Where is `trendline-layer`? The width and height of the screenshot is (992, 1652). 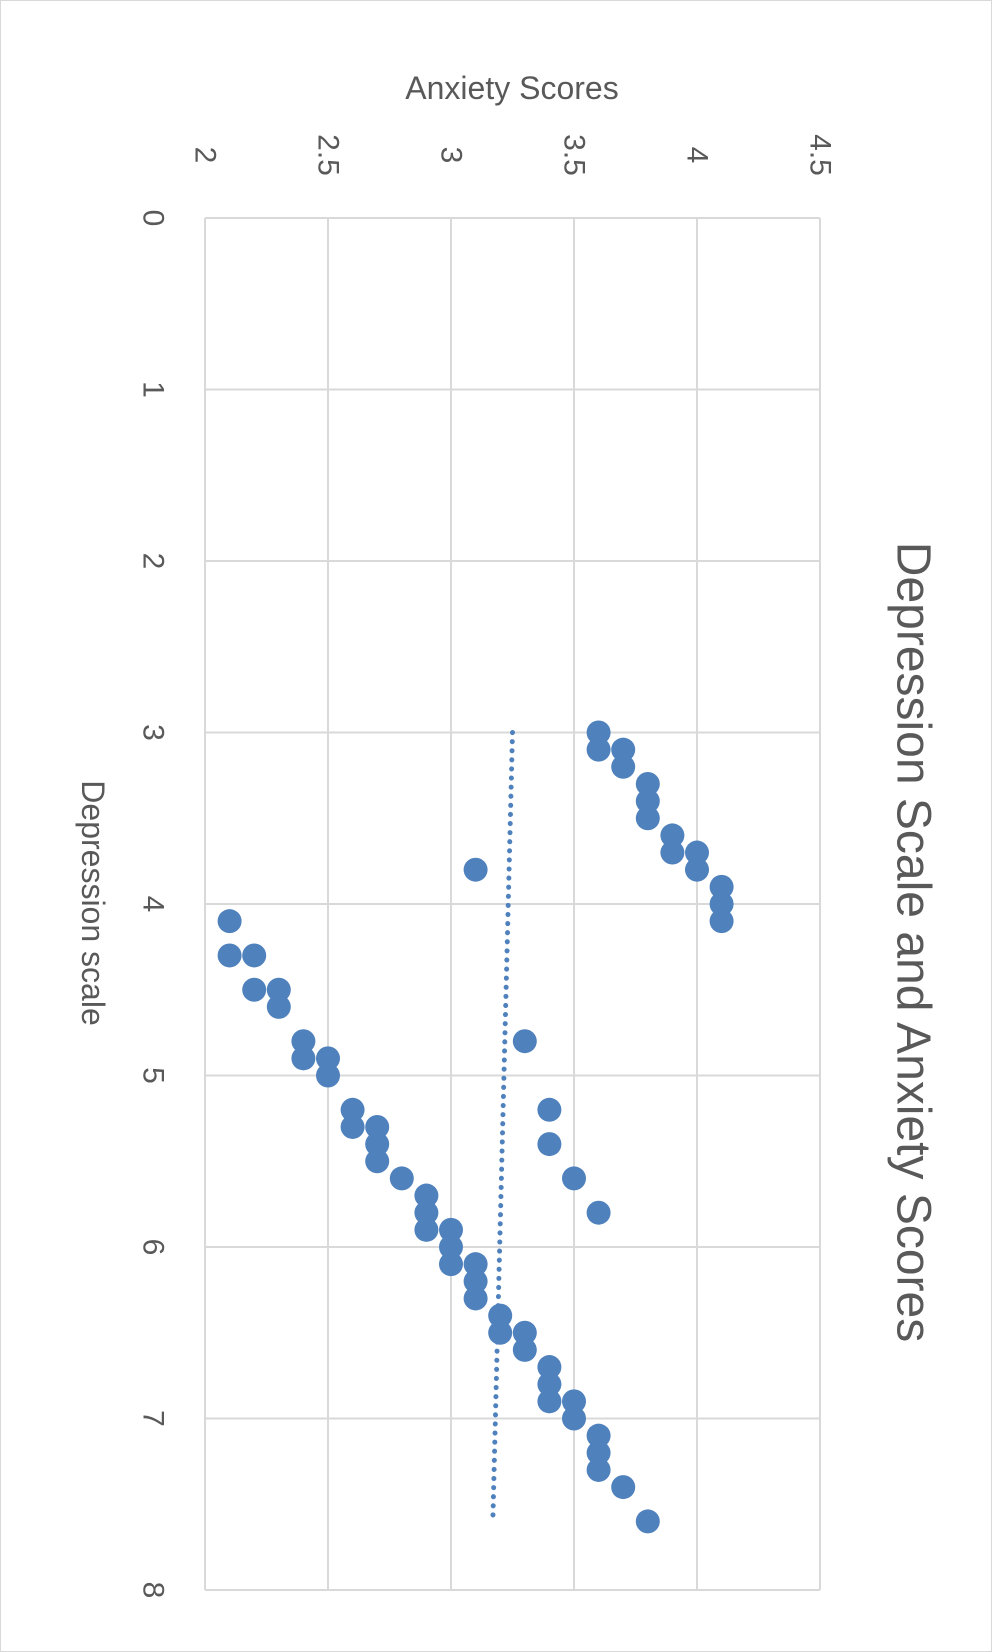
trendline-layer is located at coordinates (502, 1127).